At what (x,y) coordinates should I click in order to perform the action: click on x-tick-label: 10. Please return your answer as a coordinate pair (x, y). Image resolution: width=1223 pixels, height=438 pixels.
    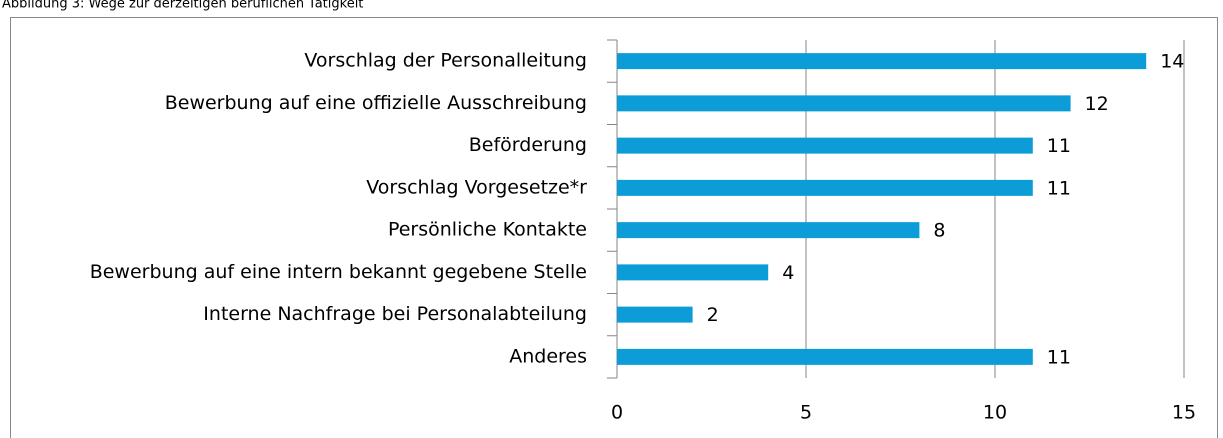
    Looking at the image, I should click on (995, 413).